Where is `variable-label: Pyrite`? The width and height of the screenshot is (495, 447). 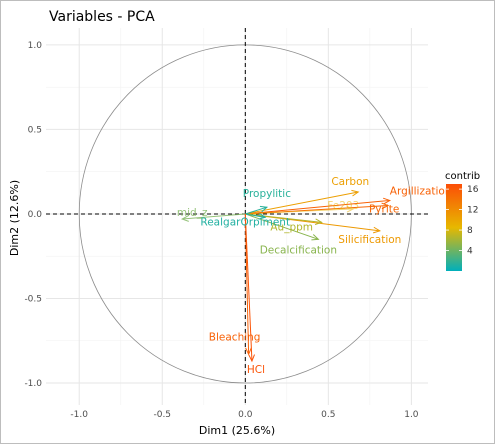 variable-label: Pyrite is located at coordinates (384, 210).